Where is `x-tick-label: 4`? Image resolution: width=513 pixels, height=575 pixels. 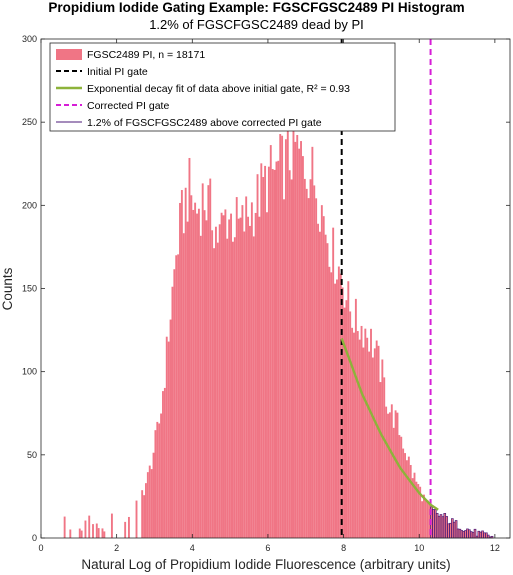
x-tick-label: 4 is located at coordinates (192, 548).